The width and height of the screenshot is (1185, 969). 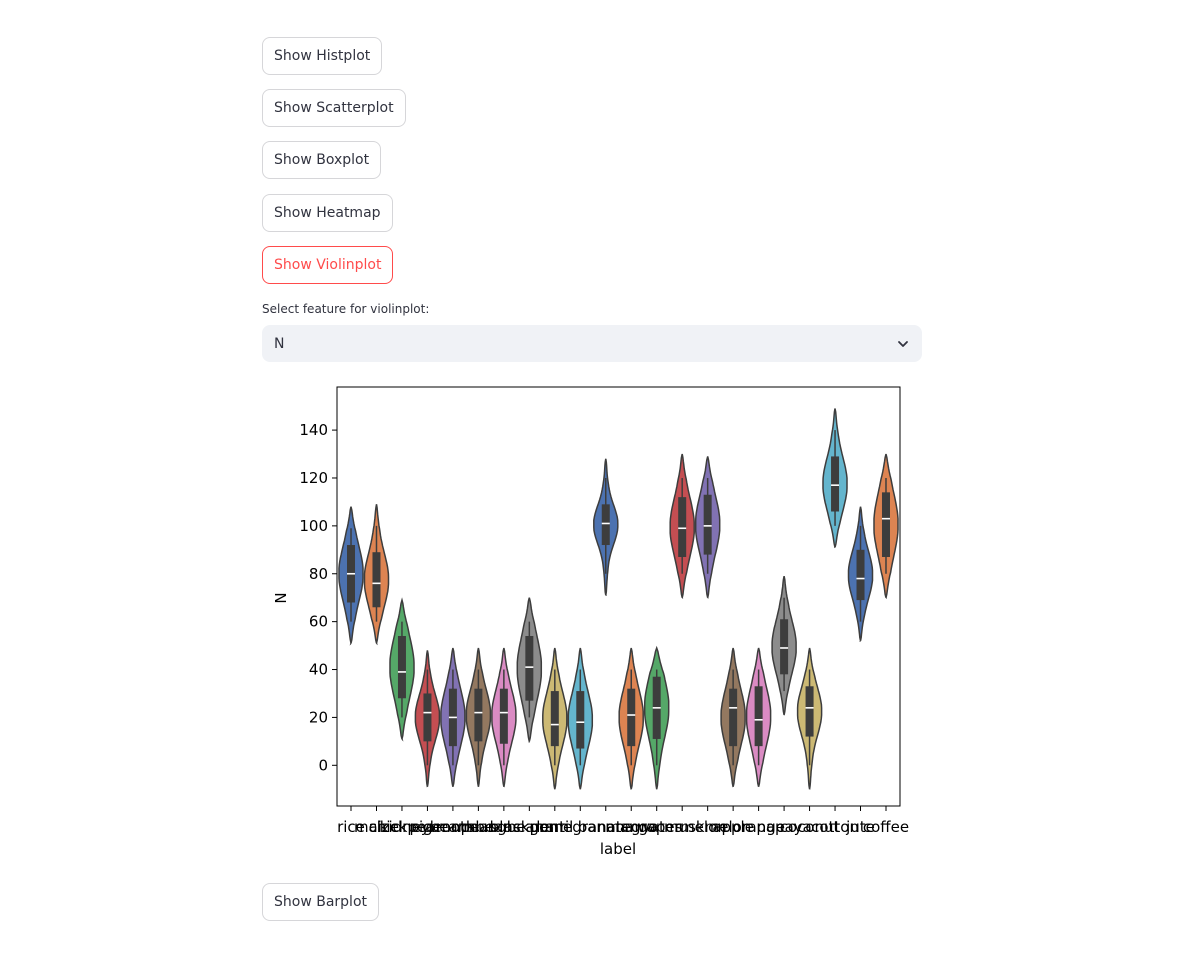 What do you see at coordinates (631, 827) in the screenshot?
I see `x-tick-label: mango` at bounding box center [631, 827].